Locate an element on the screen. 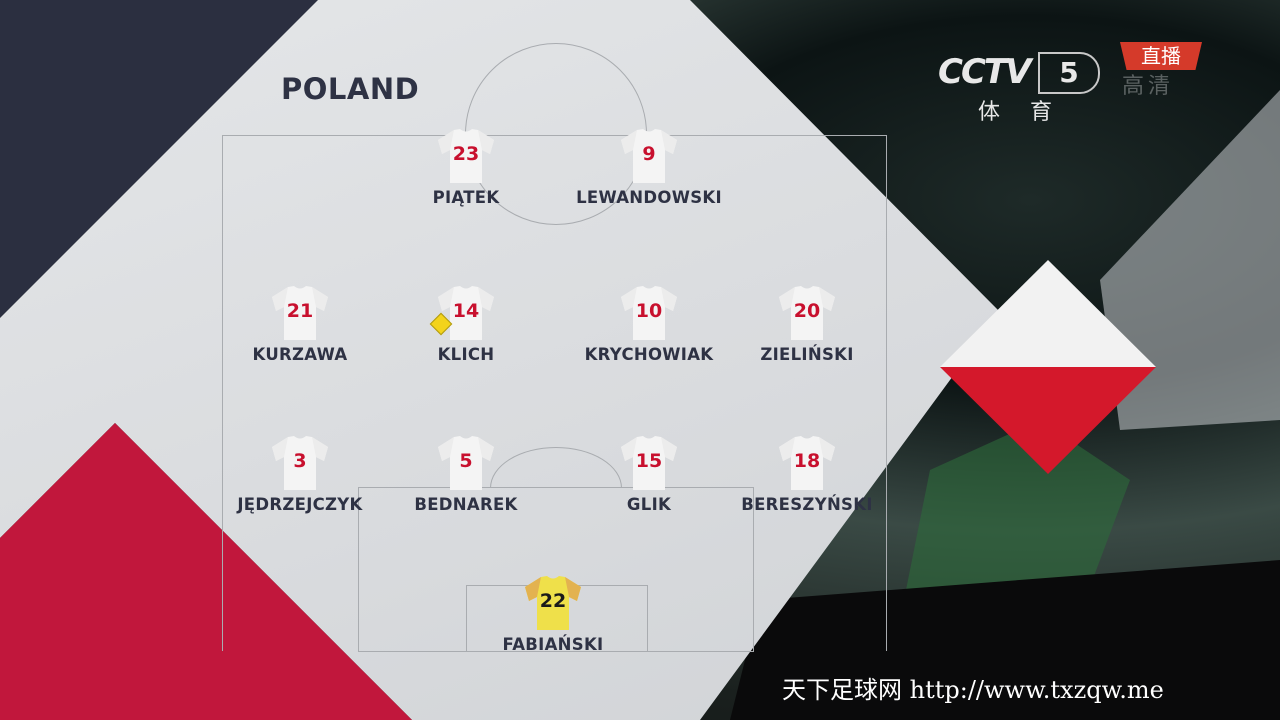 Image resolution: width=1280 pixels, height=720 pixels. team-name: POLAND is located at coordinates (350, 89).